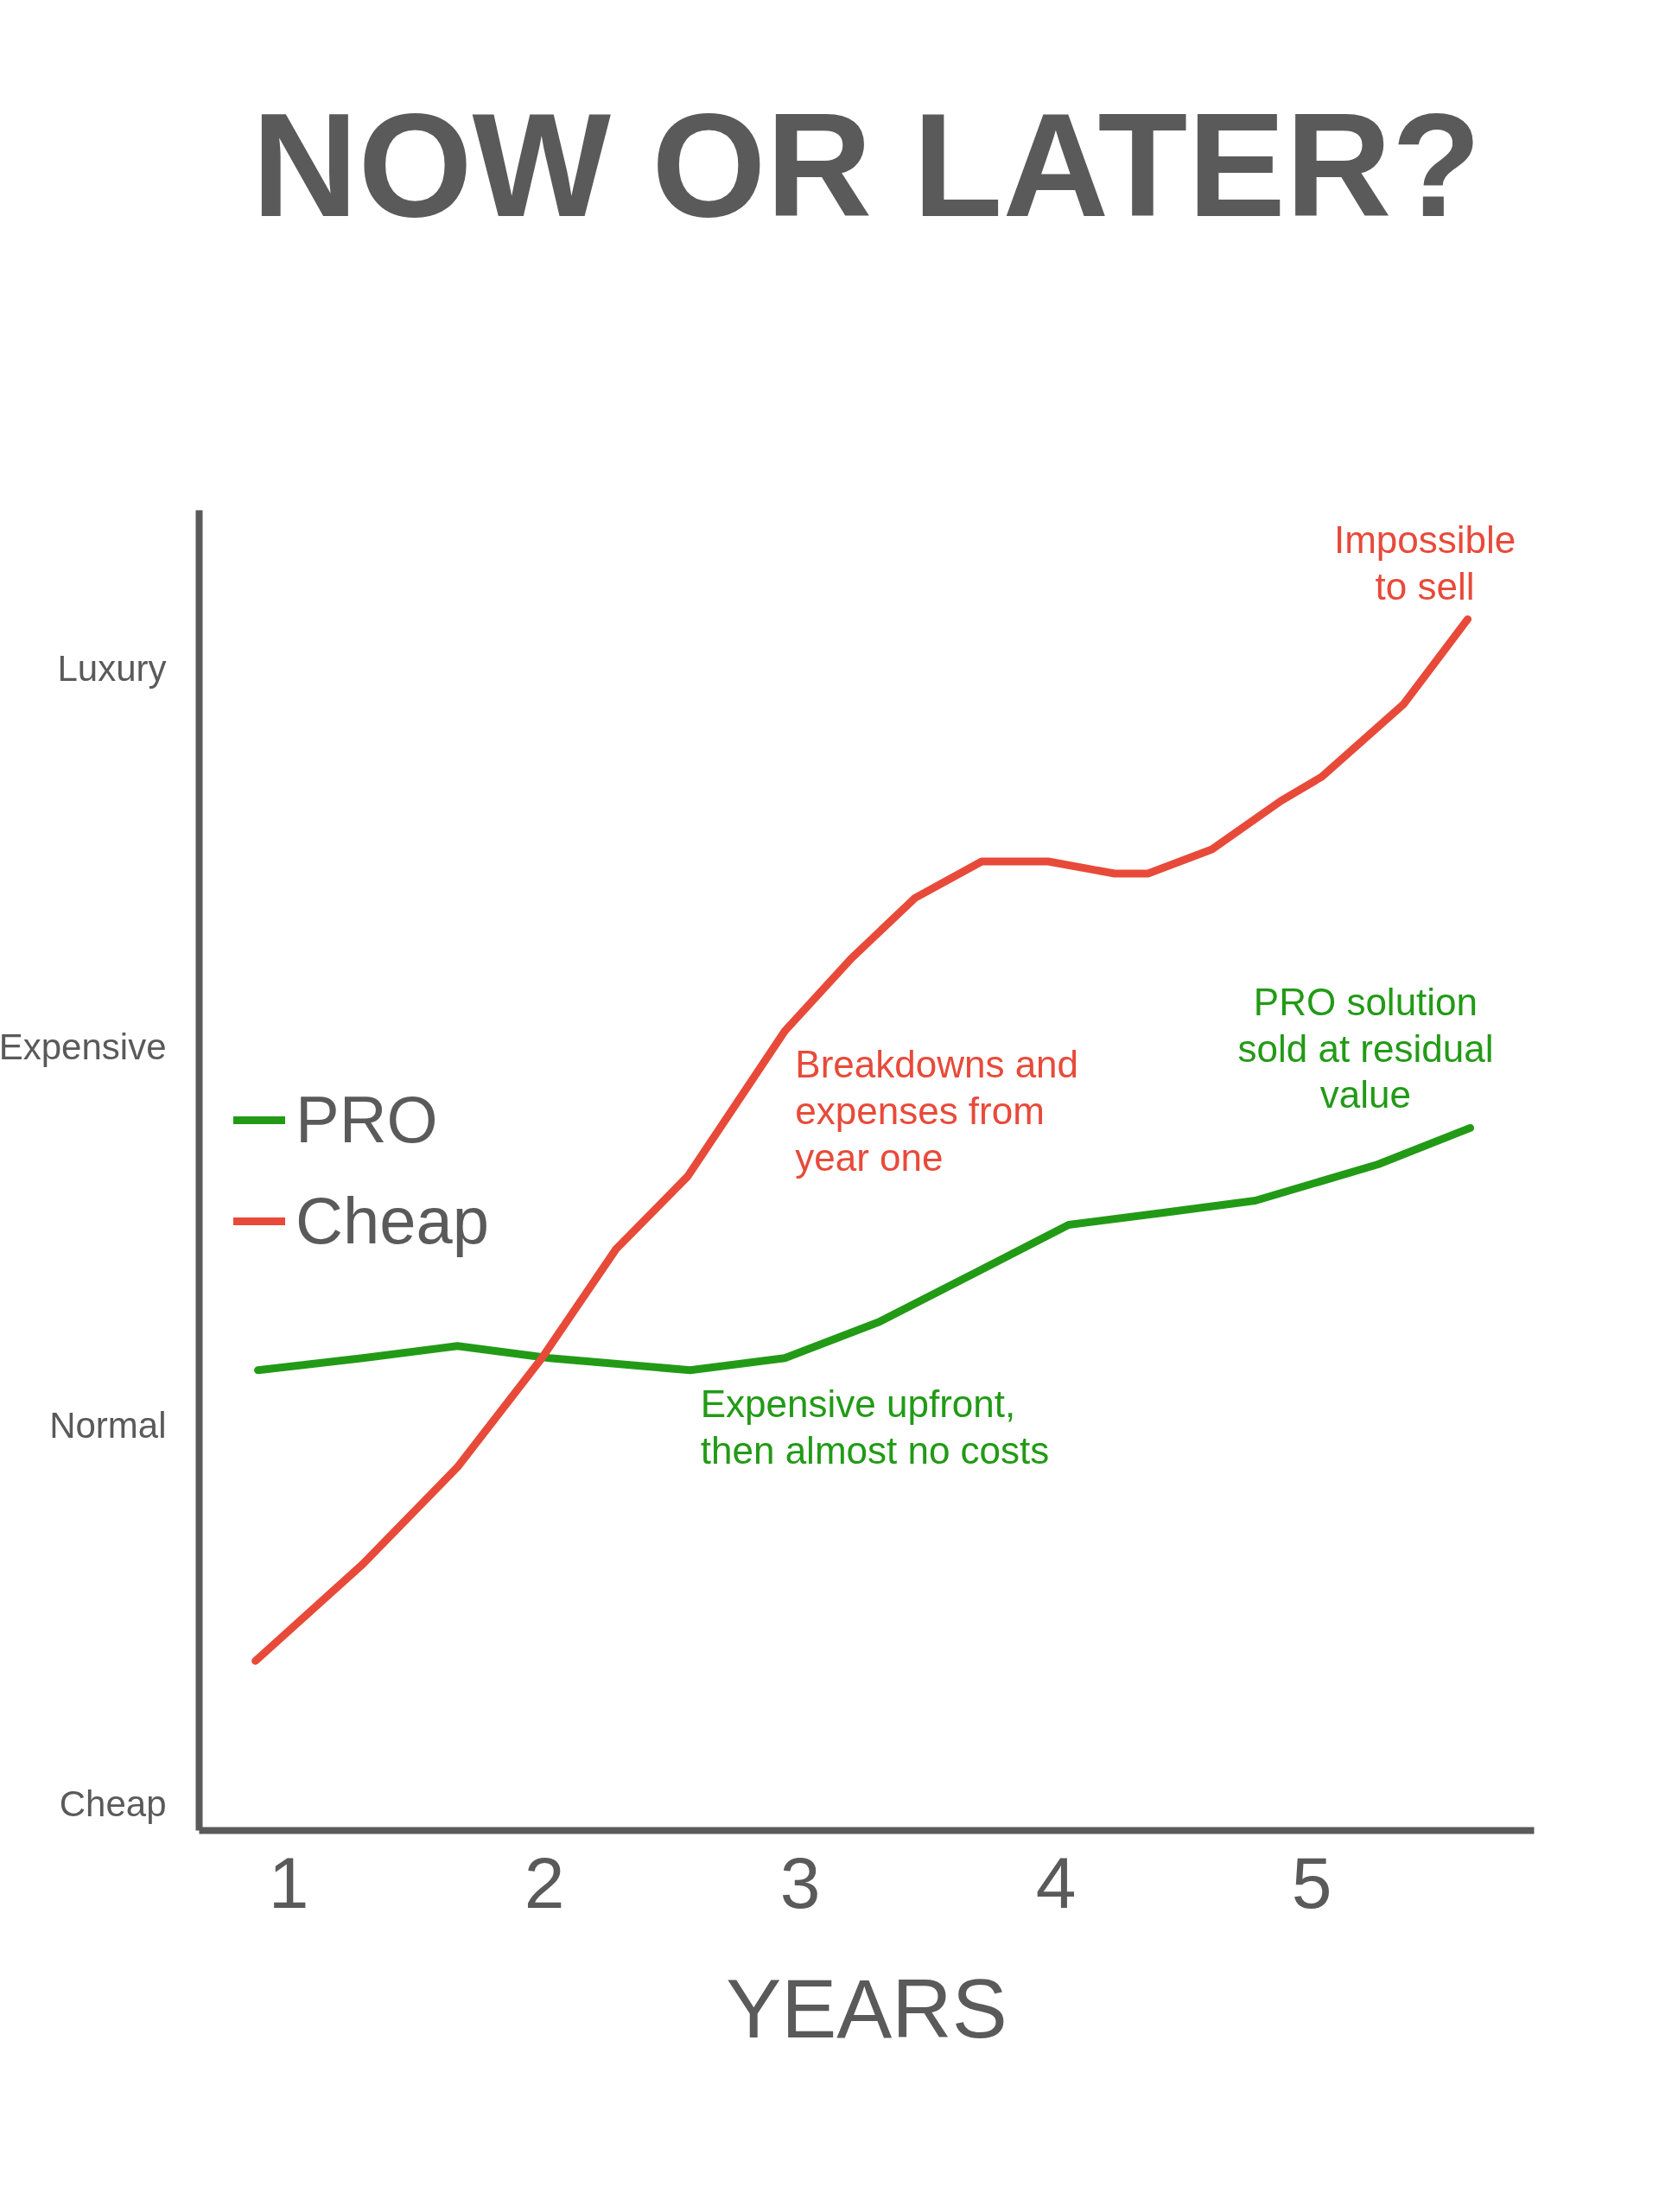  I want to click on text: Normal, so click(108, 1425).